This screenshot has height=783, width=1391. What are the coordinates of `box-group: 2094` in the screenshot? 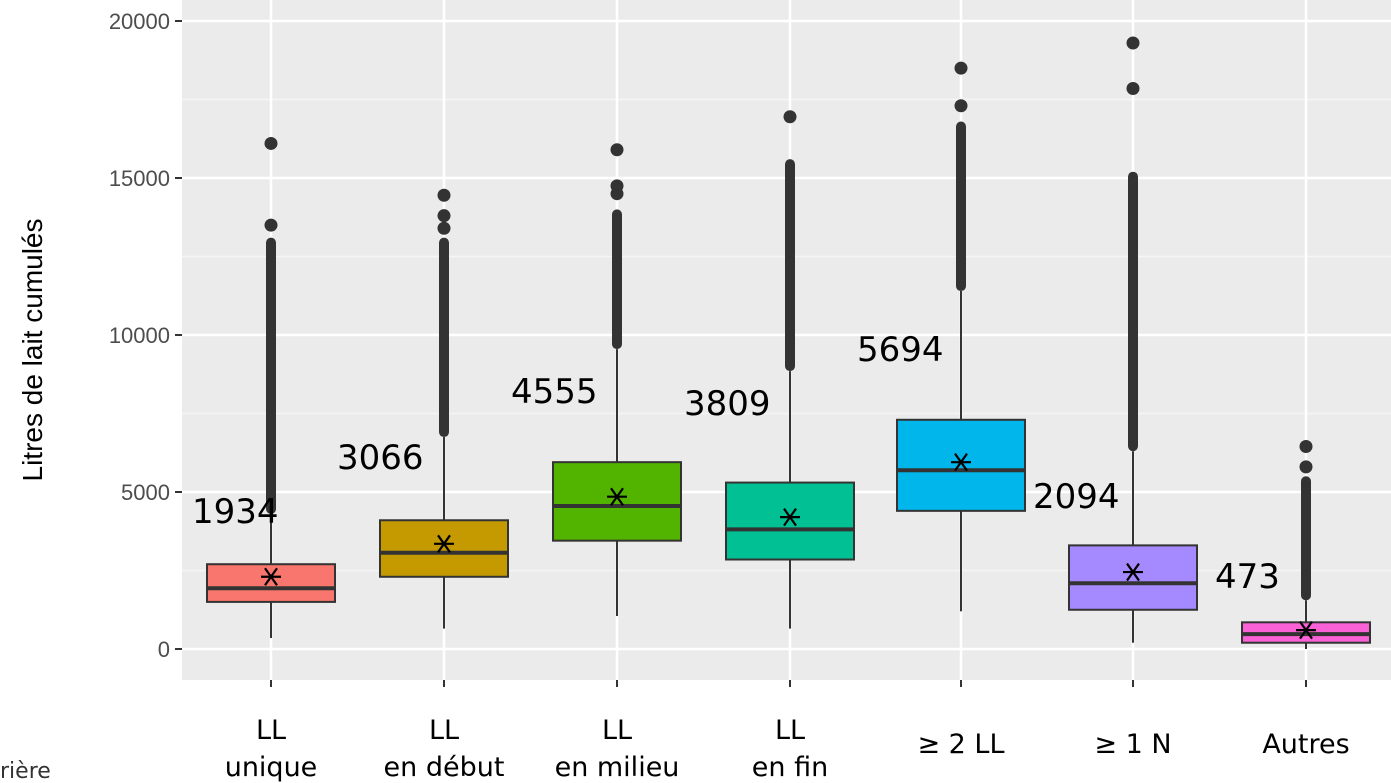 It's located at (1115, 339).